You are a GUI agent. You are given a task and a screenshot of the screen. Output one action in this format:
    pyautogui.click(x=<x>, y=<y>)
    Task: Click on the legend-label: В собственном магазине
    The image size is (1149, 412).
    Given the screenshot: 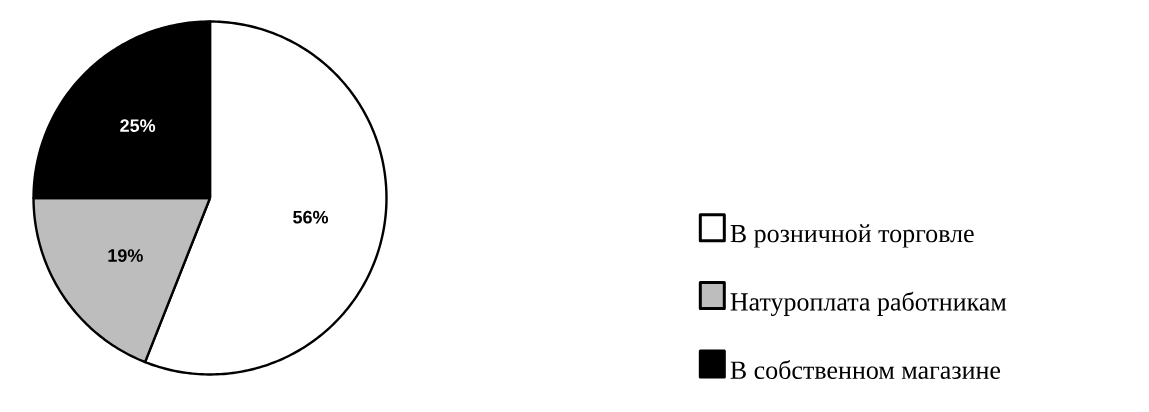 What is the action you would take?
    pyautogui.click(x=865, y=369)
    